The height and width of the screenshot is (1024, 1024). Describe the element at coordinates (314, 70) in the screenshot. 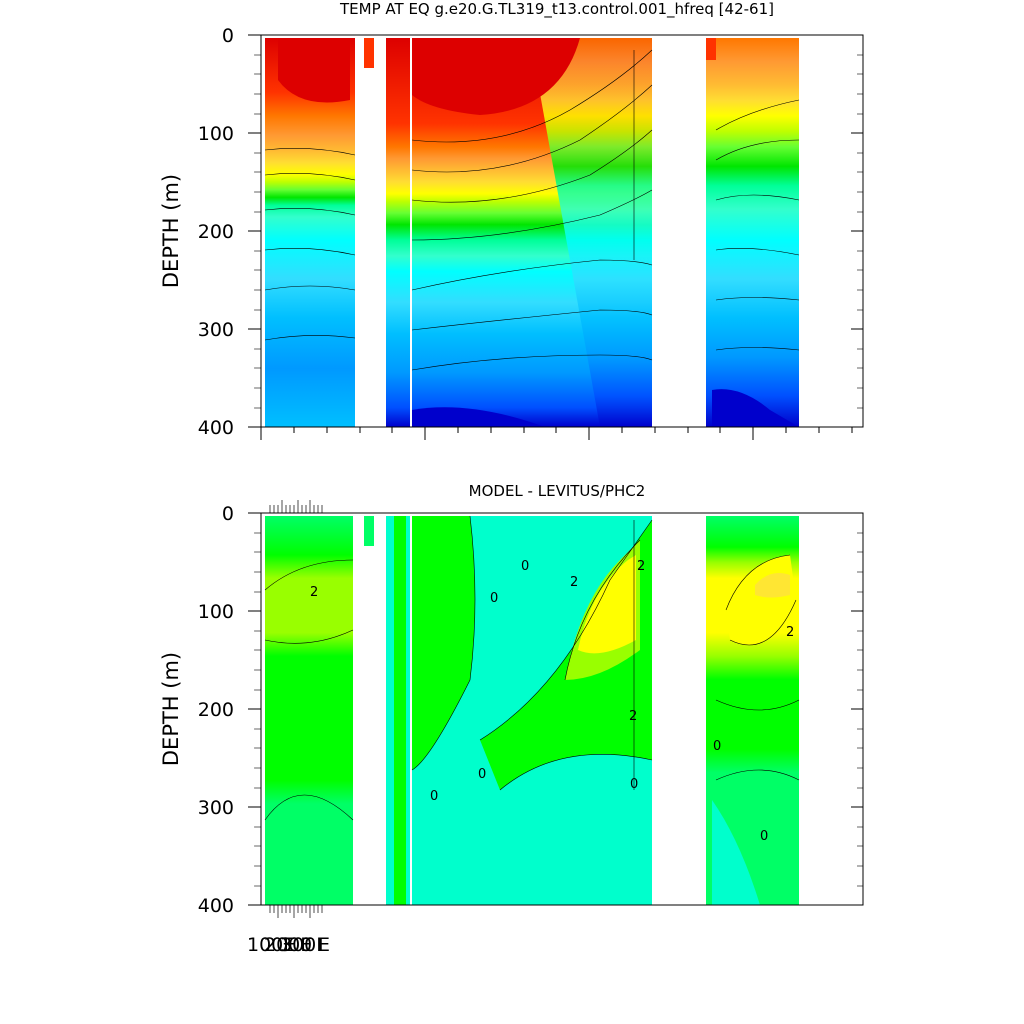

I see `top-warm-west` at that location.